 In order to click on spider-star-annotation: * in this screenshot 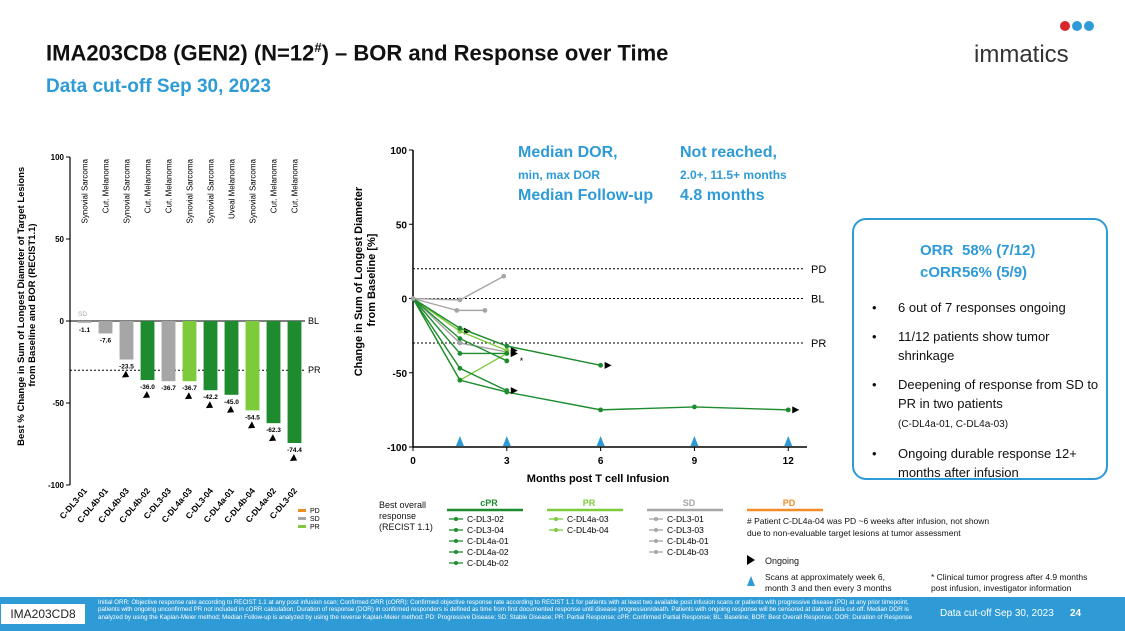, I will do `click(522, 361)`.